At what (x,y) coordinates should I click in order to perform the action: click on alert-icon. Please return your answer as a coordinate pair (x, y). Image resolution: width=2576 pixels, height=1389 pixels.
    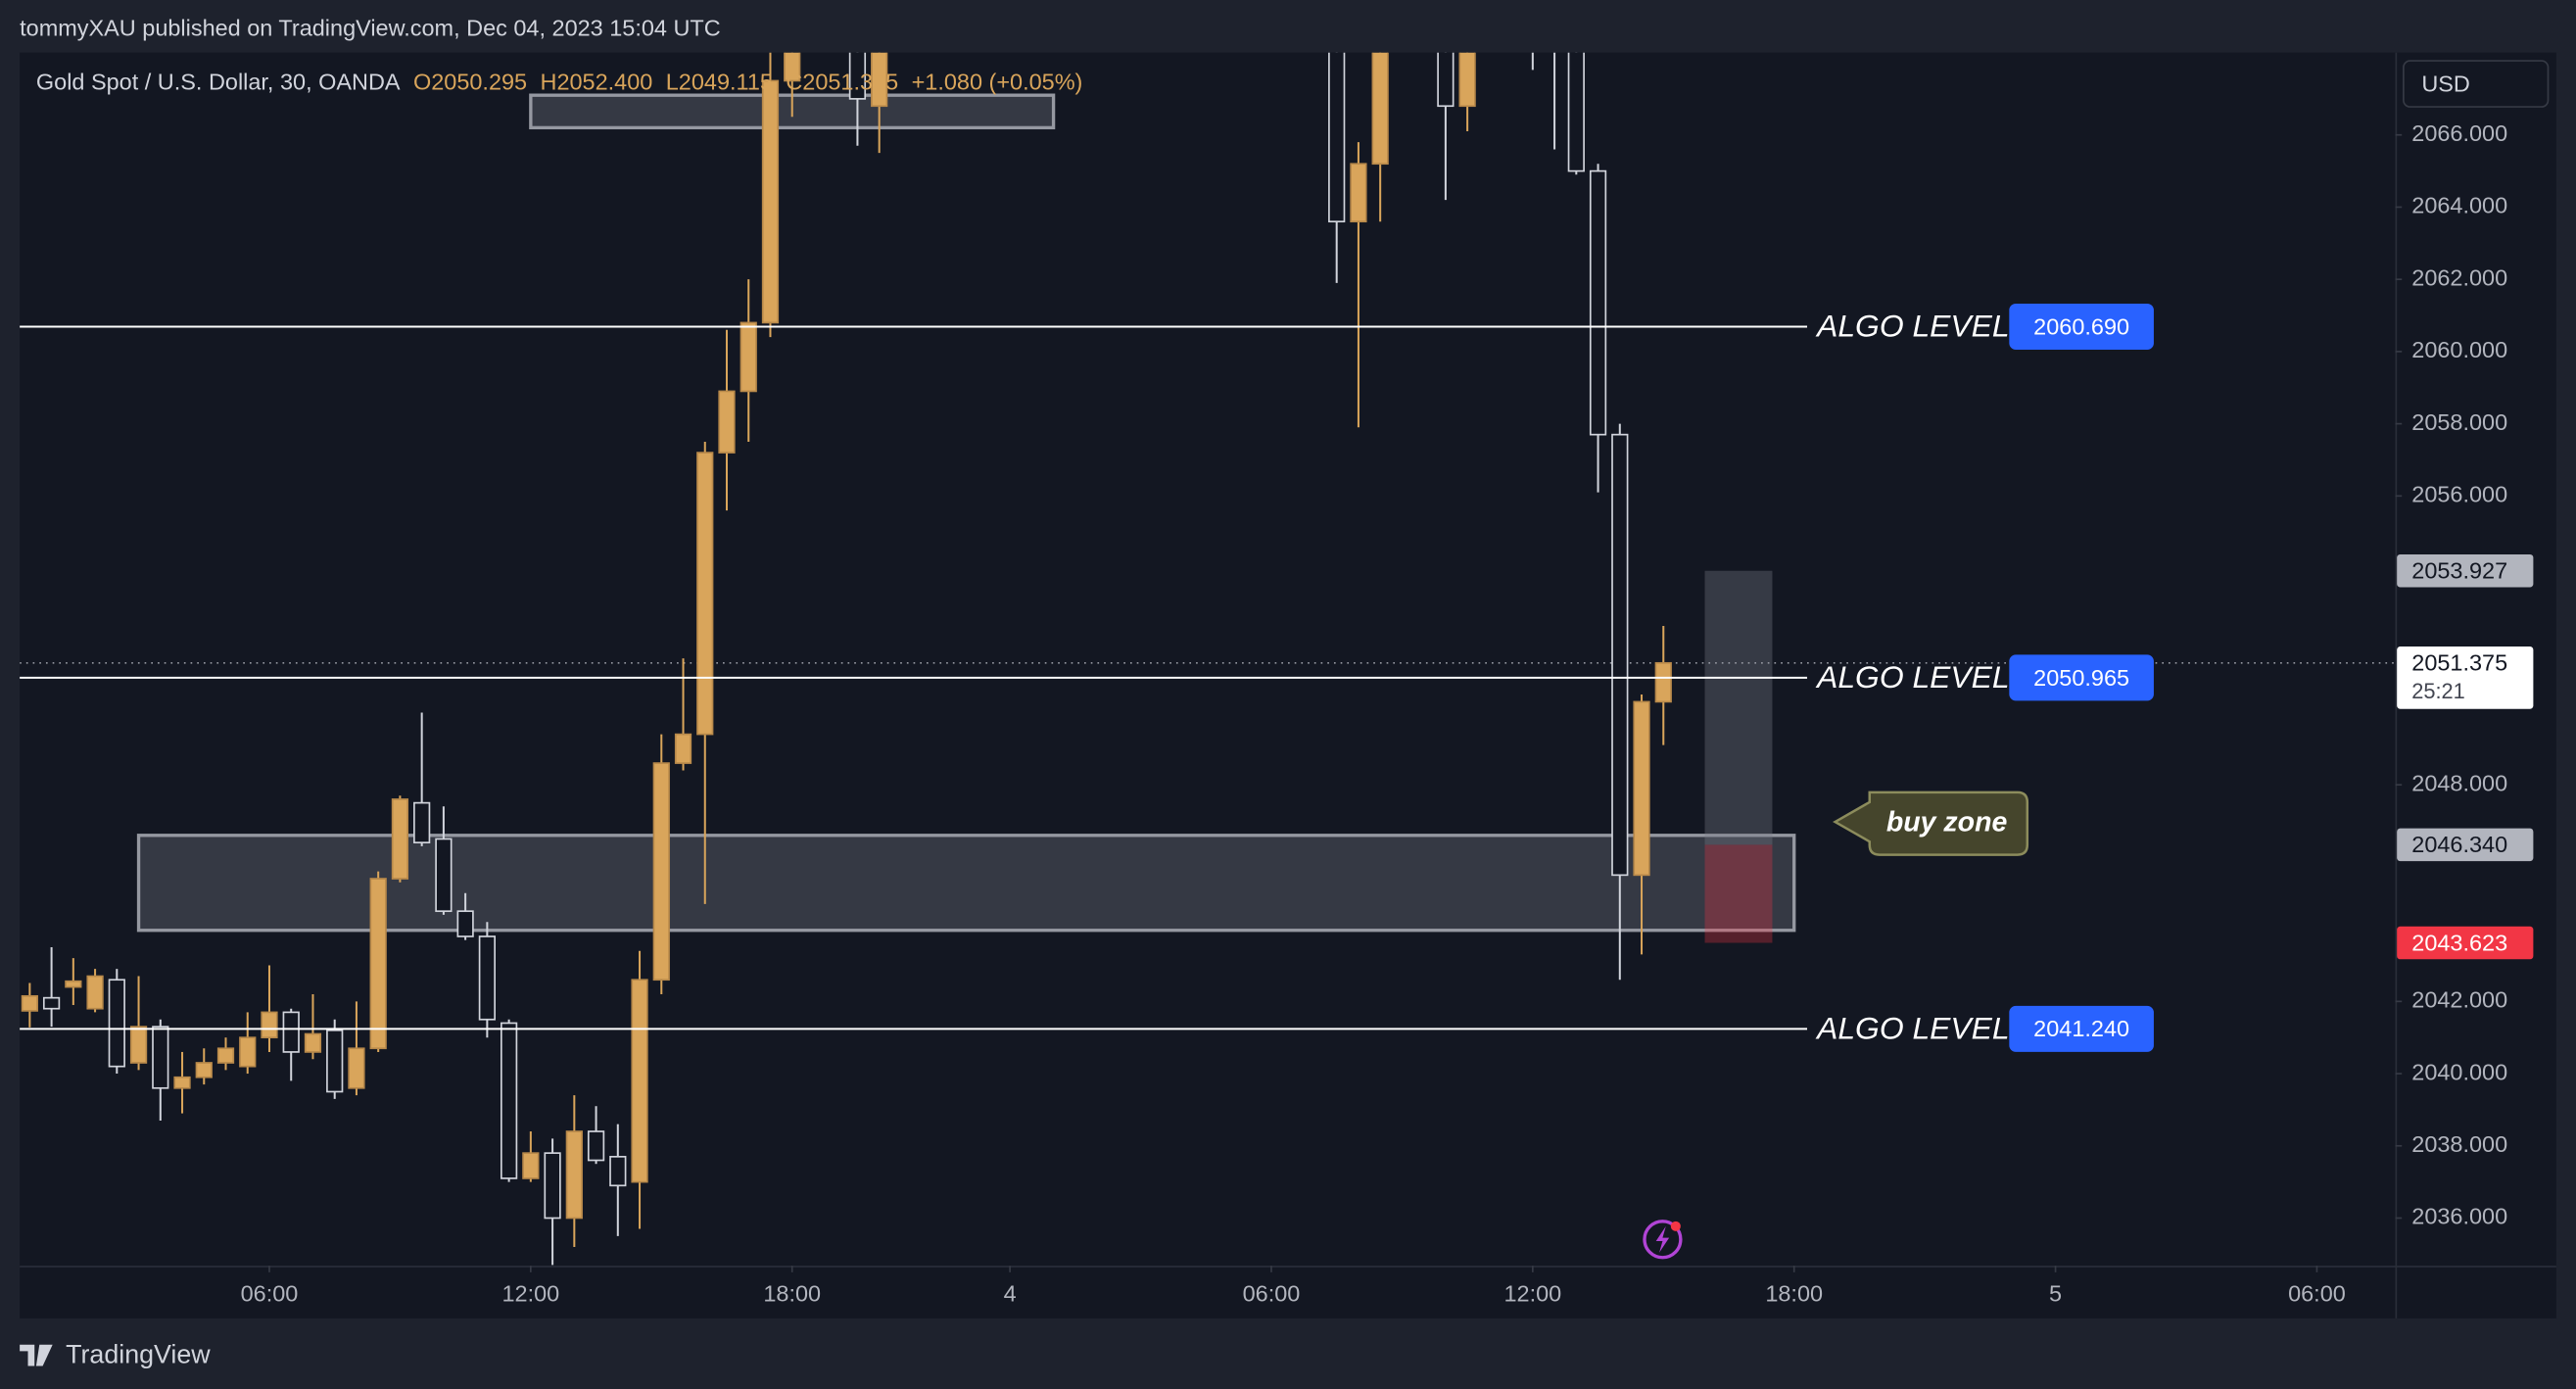
    Looking at the image, I should click on (1663, 1240).